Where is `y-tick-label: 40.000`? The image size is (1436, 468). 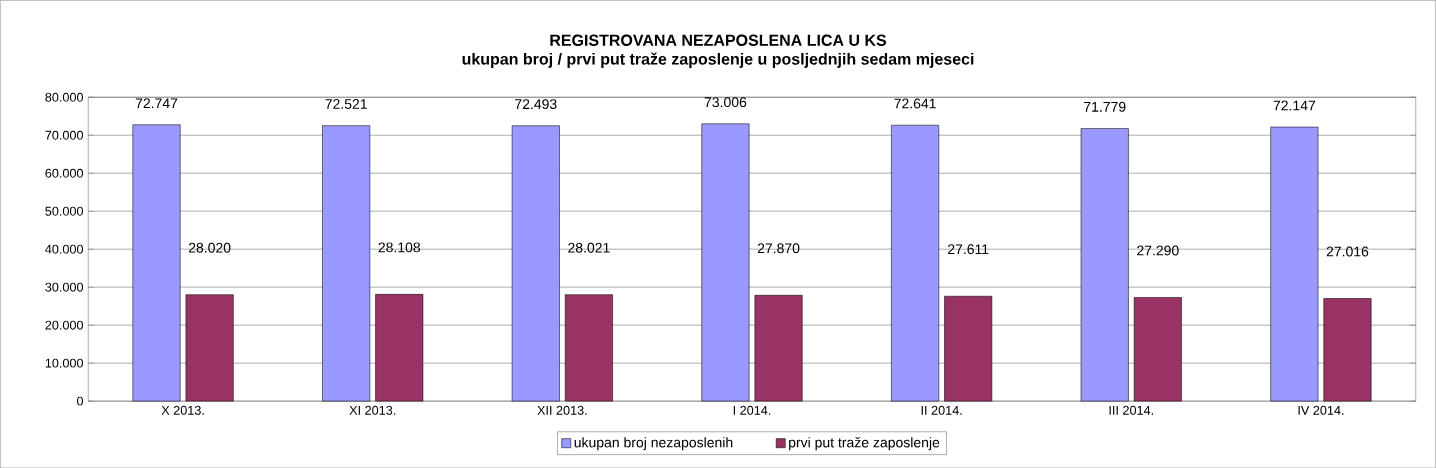 y-tick-label: 40.000 is located at coordinates (64, 249).